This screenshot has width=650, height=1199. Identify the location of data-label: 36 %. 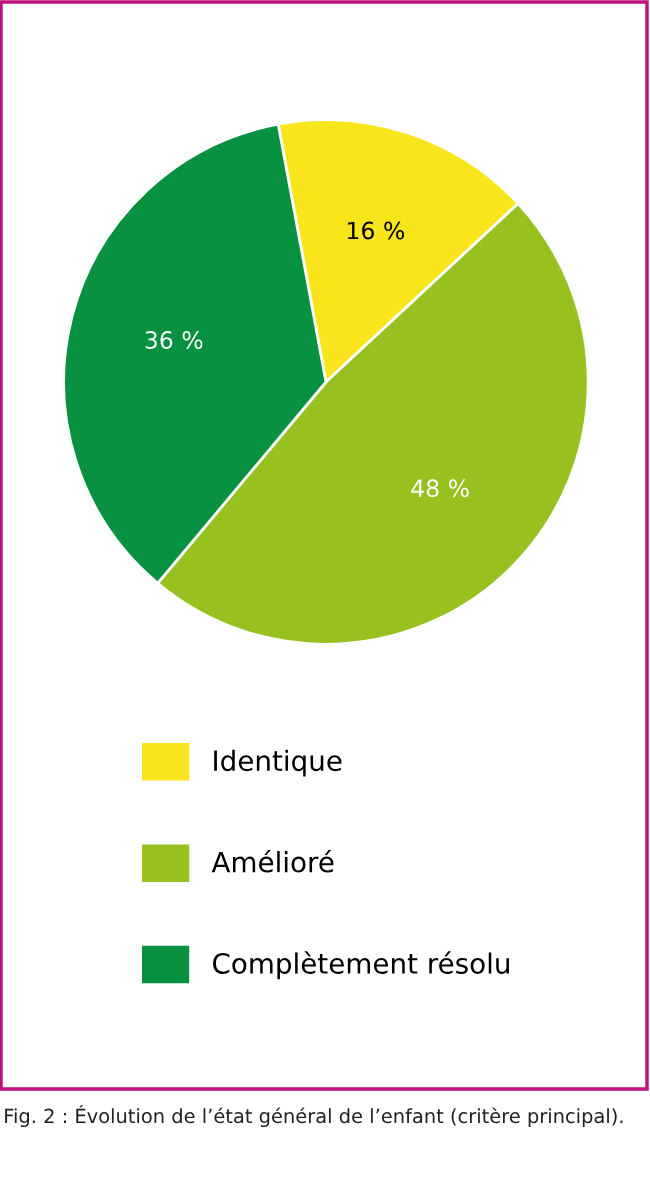
(174, 340).